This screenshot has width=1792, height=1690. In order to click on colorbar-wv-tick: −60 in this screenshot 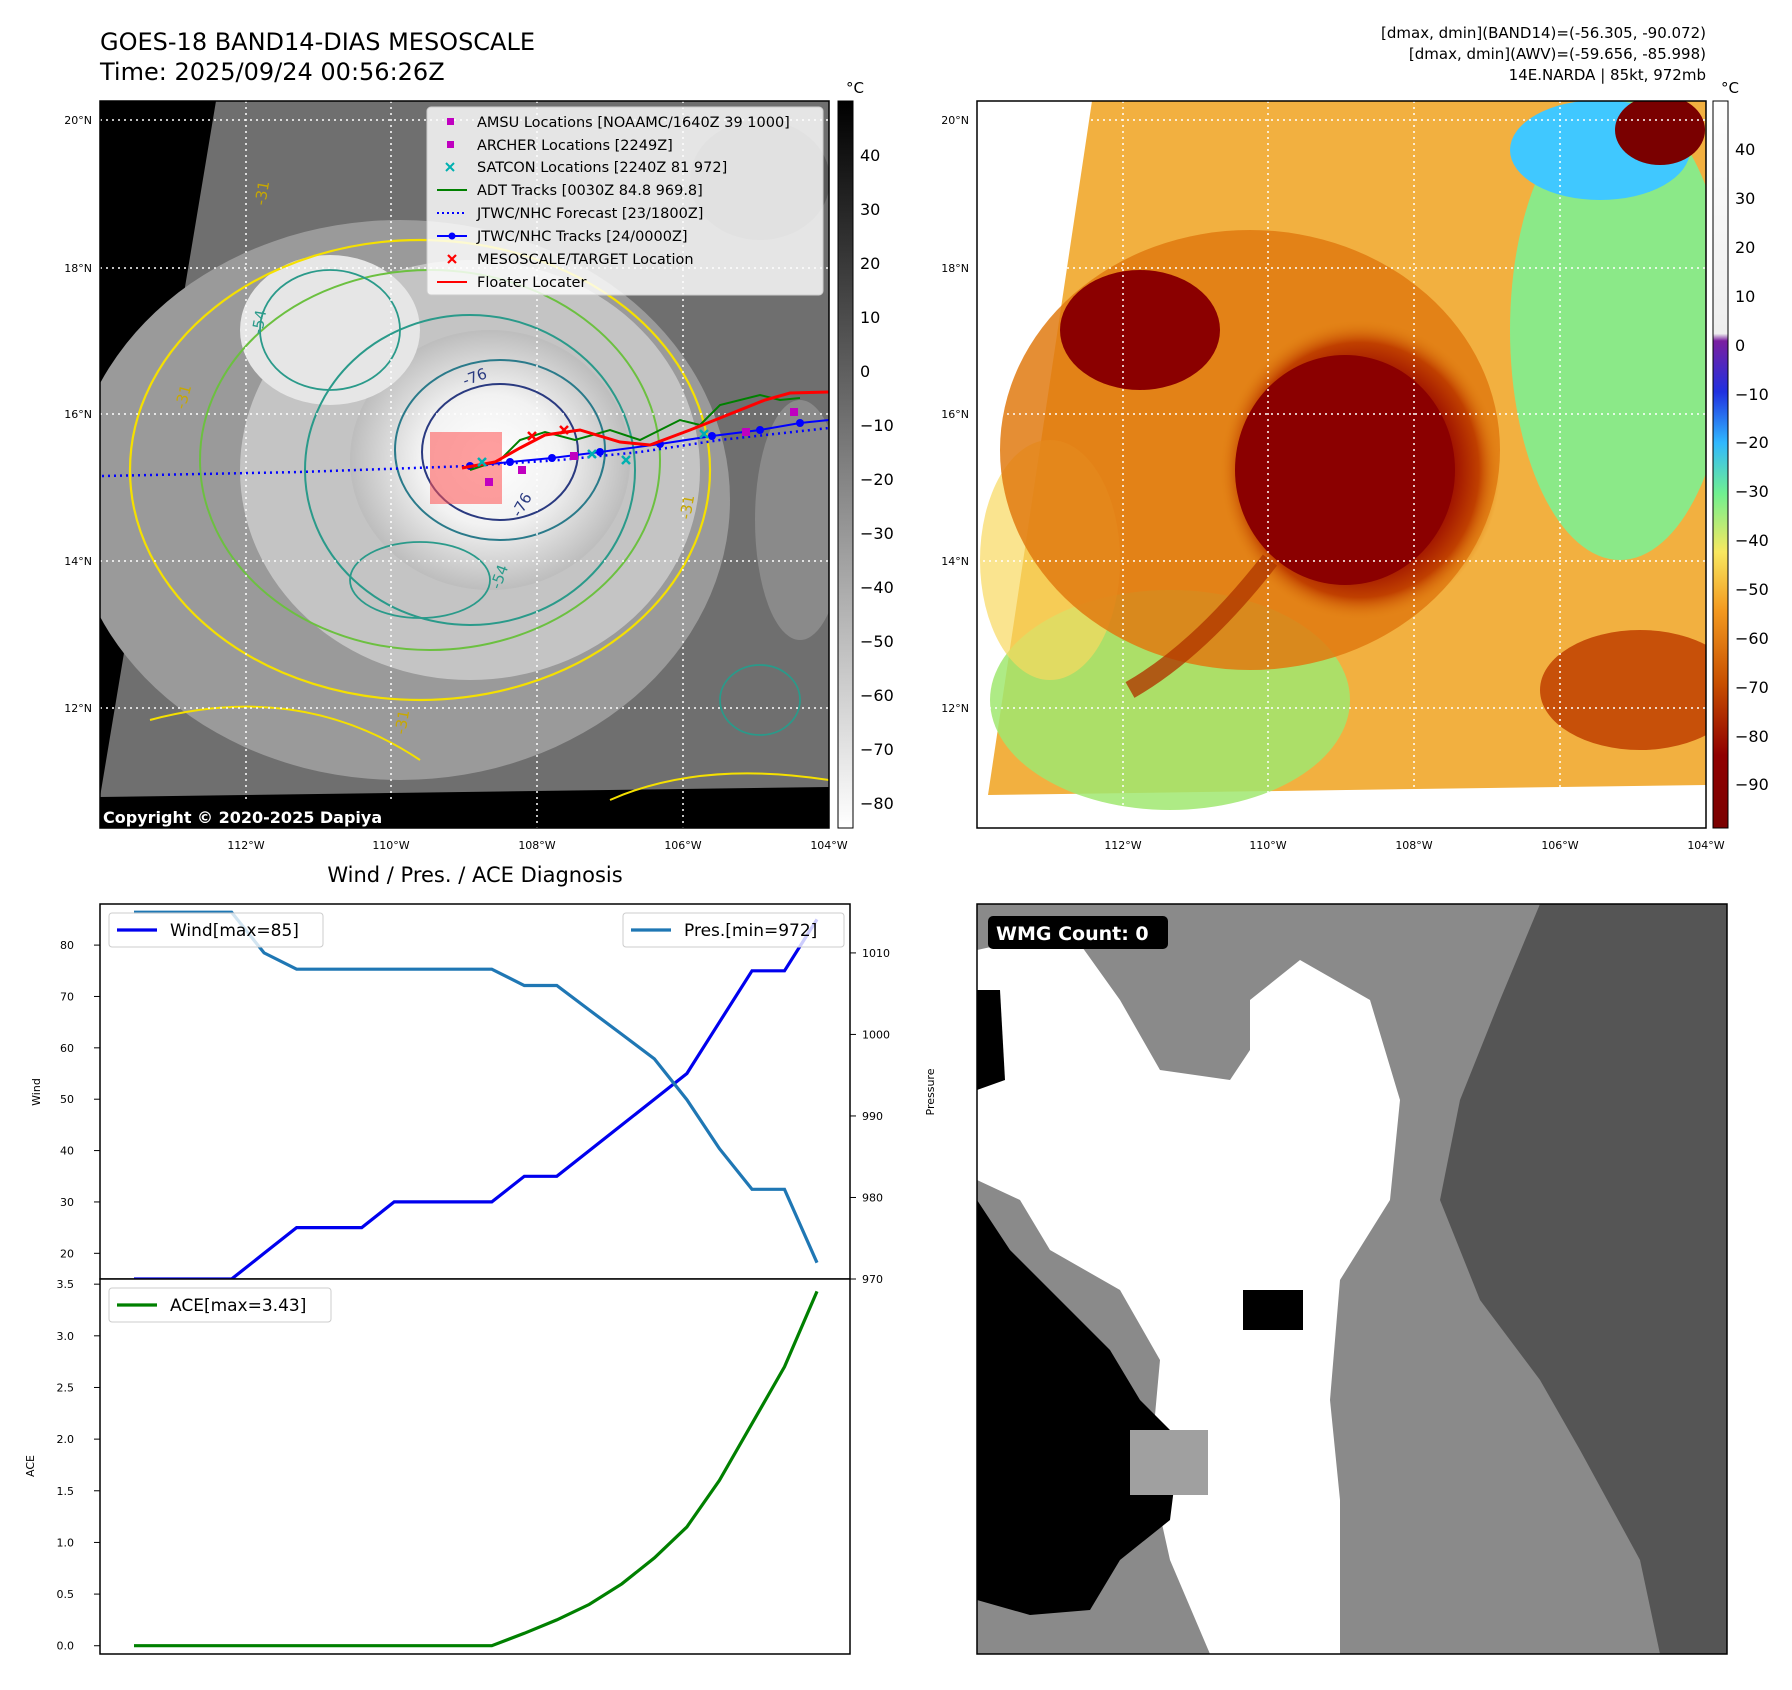, I will do `click(1752, 638)`.